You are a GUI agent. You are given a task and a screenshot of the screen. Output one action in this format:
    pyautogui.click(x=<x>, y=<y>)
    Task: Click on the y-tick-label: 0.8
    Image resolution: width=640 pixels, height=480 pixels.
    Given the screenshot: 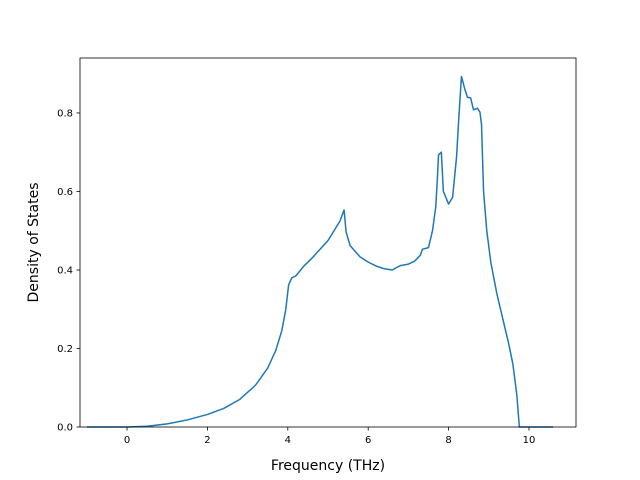 What is the action you would take?
    pyautogui.click(x=65, y=113)
    